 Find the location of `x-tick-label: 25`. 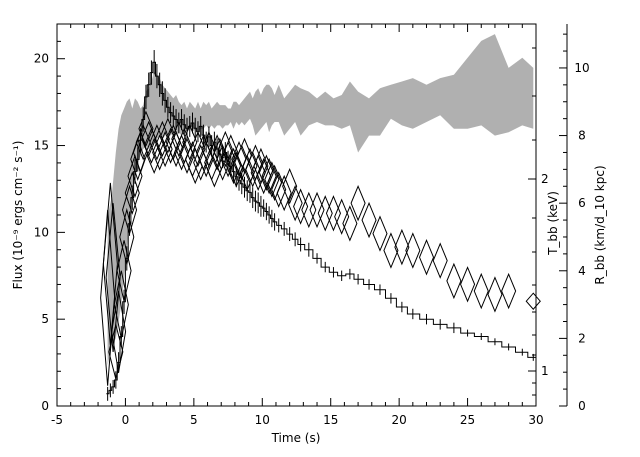

x-tick-label: 25 is located at coordinates (467, 420).